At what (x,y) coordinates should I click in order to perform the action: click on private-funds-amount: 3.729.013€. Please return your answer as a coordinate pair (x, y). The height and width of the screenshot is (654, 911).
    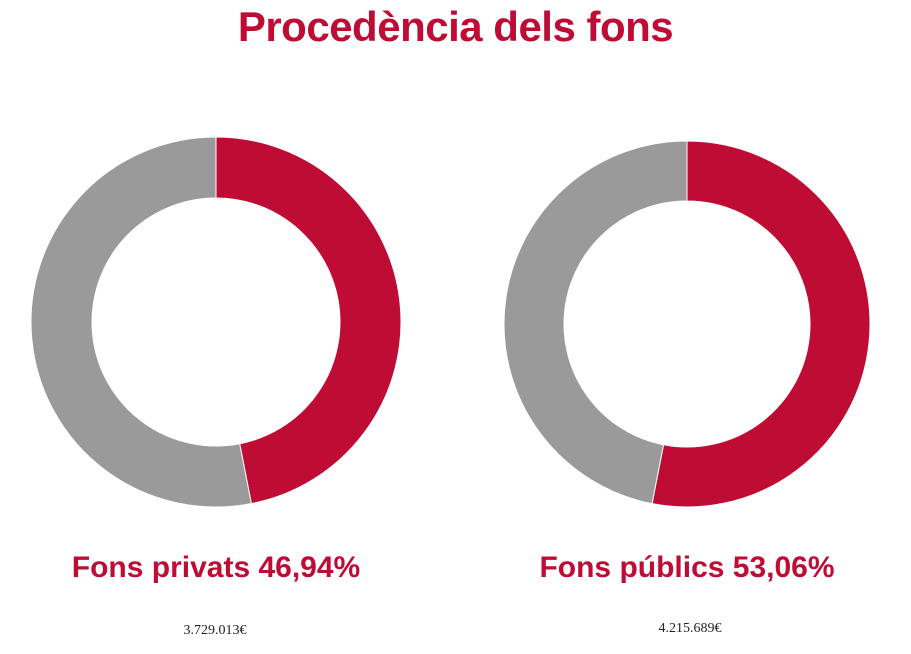
    Looking at the image, I should click on (215, 630).